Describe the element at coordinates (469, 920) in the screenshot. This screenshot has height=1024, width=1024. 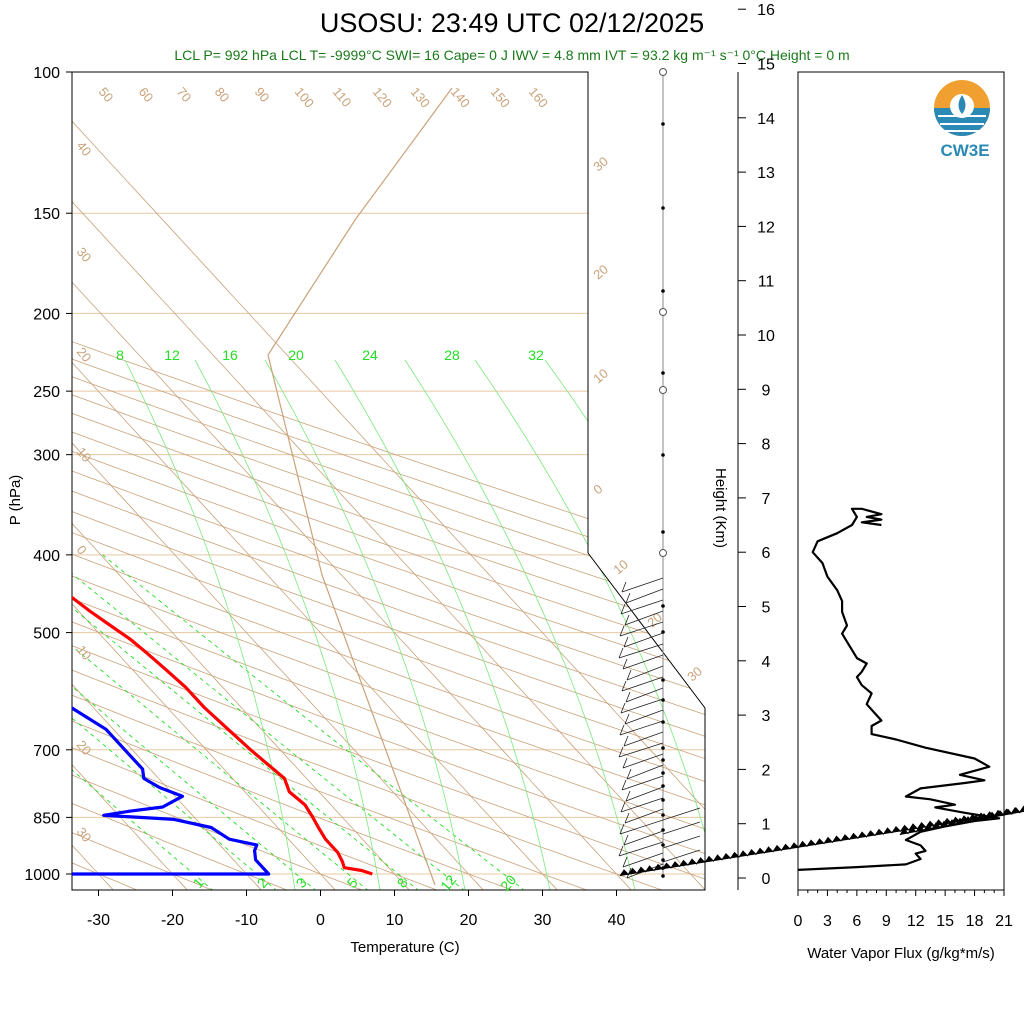
I see `x-tick-label: 20` at that location.